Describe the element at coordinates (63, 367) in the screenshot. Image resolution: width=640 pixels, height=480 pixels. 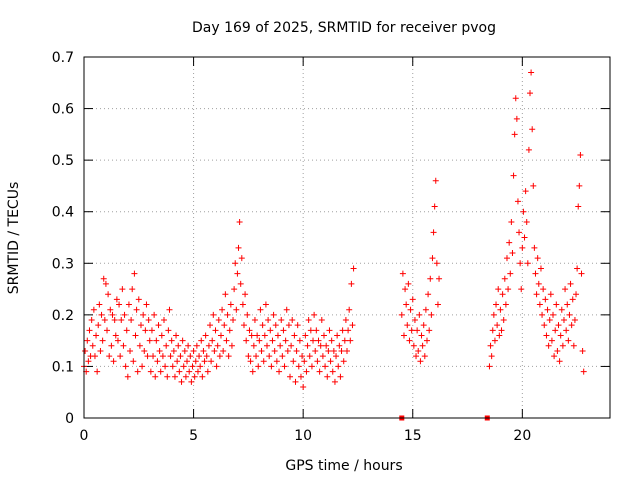
I see `y-tick-label: 0.1` at that location.